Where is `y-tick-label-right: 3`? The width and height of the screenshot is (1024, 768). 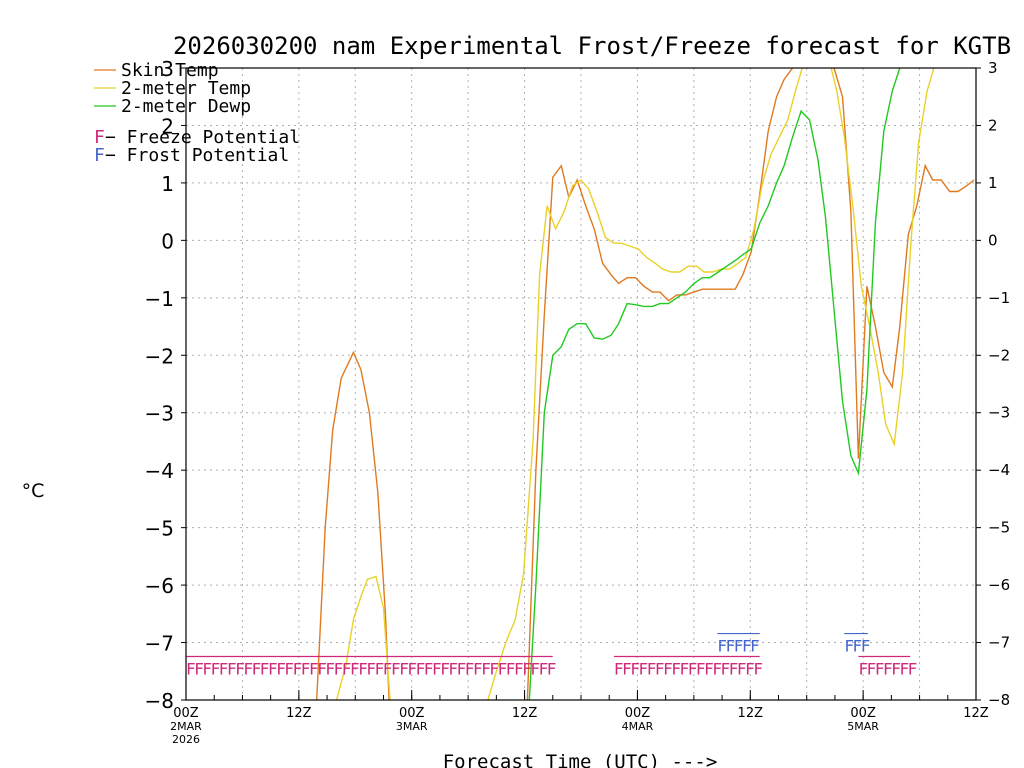
y-tick-label-right: 3 is located at coordinates (993, 68).